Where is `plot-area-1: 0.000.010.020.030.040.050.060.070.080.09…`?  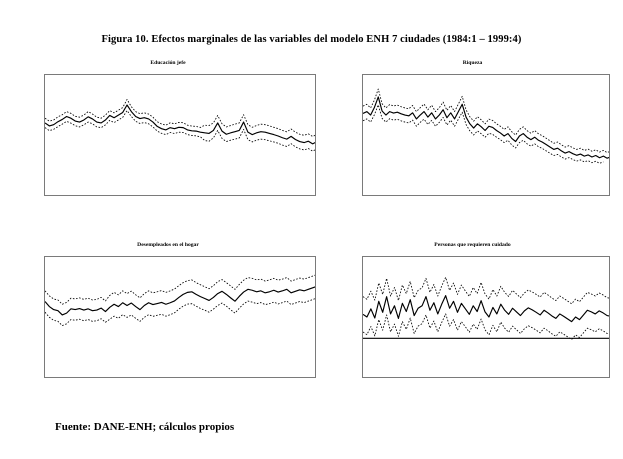
plot-area-1: 0.000.010.020.030.040.050.060.070.080.09… is located at coordinates (486, 135).